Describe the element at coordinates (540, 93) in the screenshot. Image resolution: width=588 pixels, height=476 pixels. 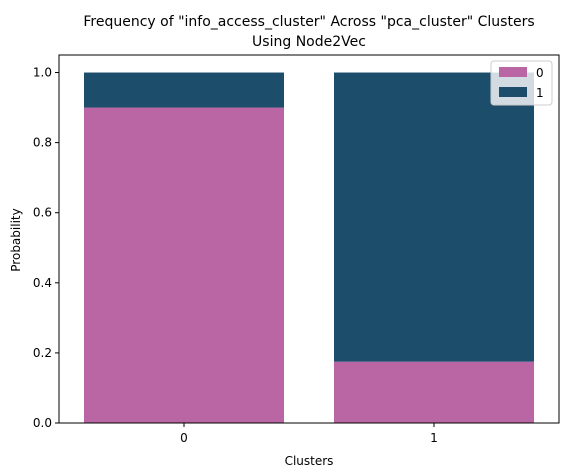
I see `legend-label-1: 1` at that location.